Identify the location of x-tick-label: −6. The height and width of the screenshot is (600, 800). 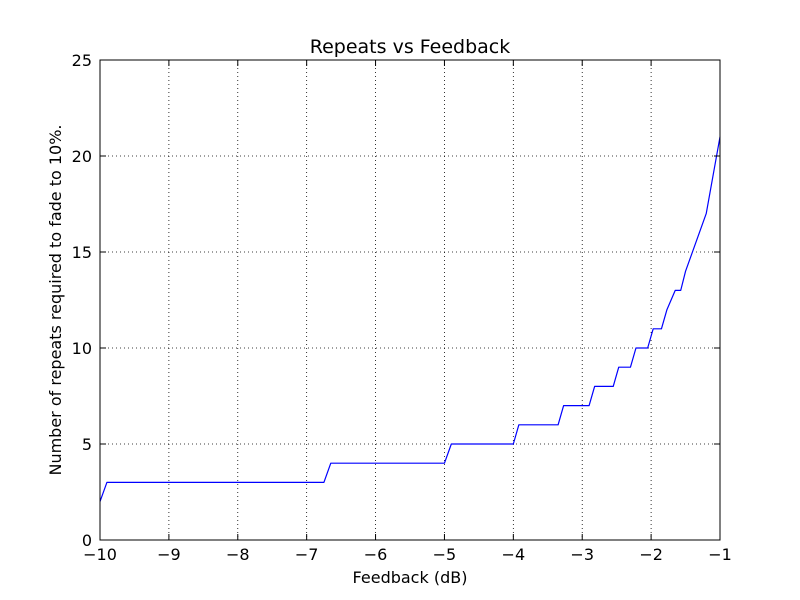
(376, 554).